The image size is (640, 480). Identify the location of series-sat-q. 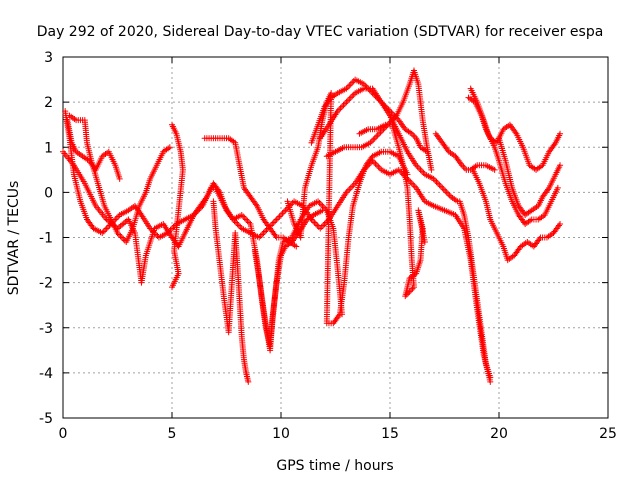
(516, 215).